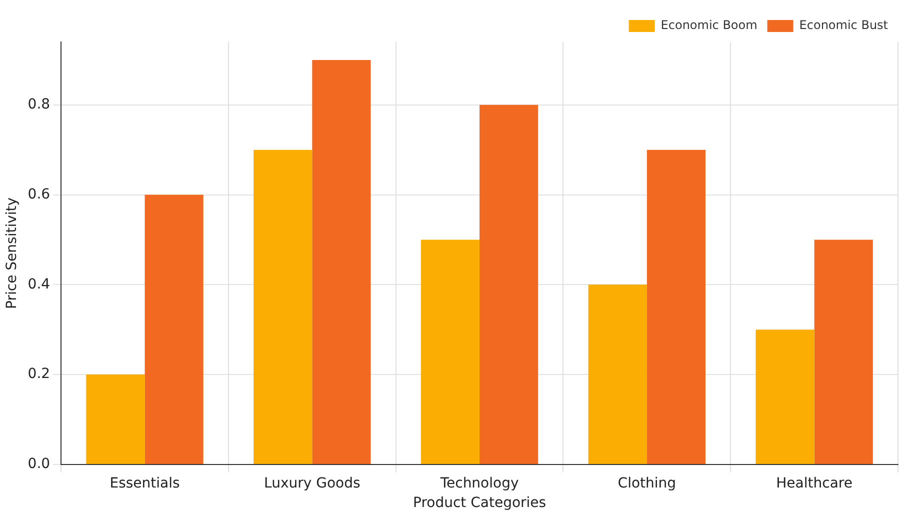 The image size is (902, 512). What do you see at coordinates (709, 25) in the screenshot?
I see `legend-label: Economic Boom` at bounding box center [709, 25].